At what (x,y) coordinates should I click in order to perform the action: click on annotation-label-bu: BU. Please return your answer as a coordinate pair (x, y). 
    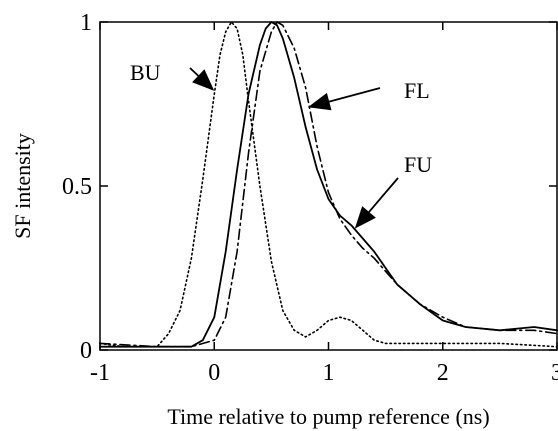
    Looking at the image, I should click on (145, 72).